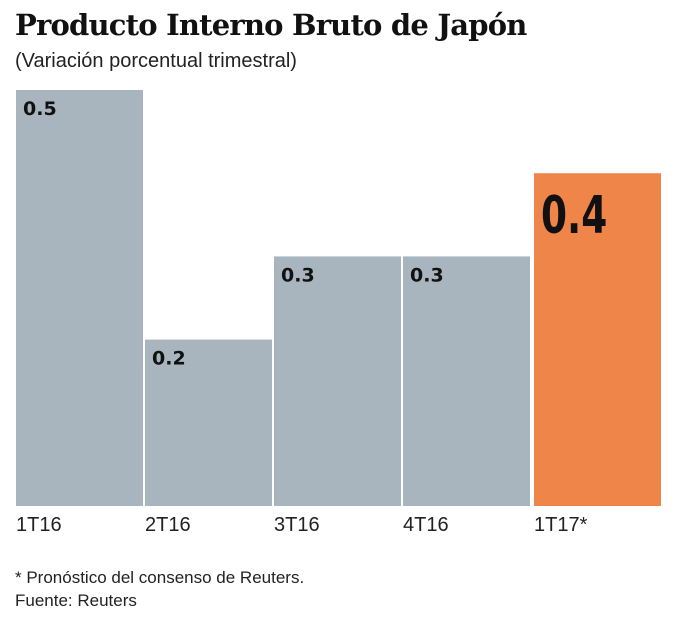 This screenshot has width=675, height=620. What do you see at coordinates (76, 600) in the screenshot?
I see `source-note: Fuente: Reuters` at bounding box center [76, 600].